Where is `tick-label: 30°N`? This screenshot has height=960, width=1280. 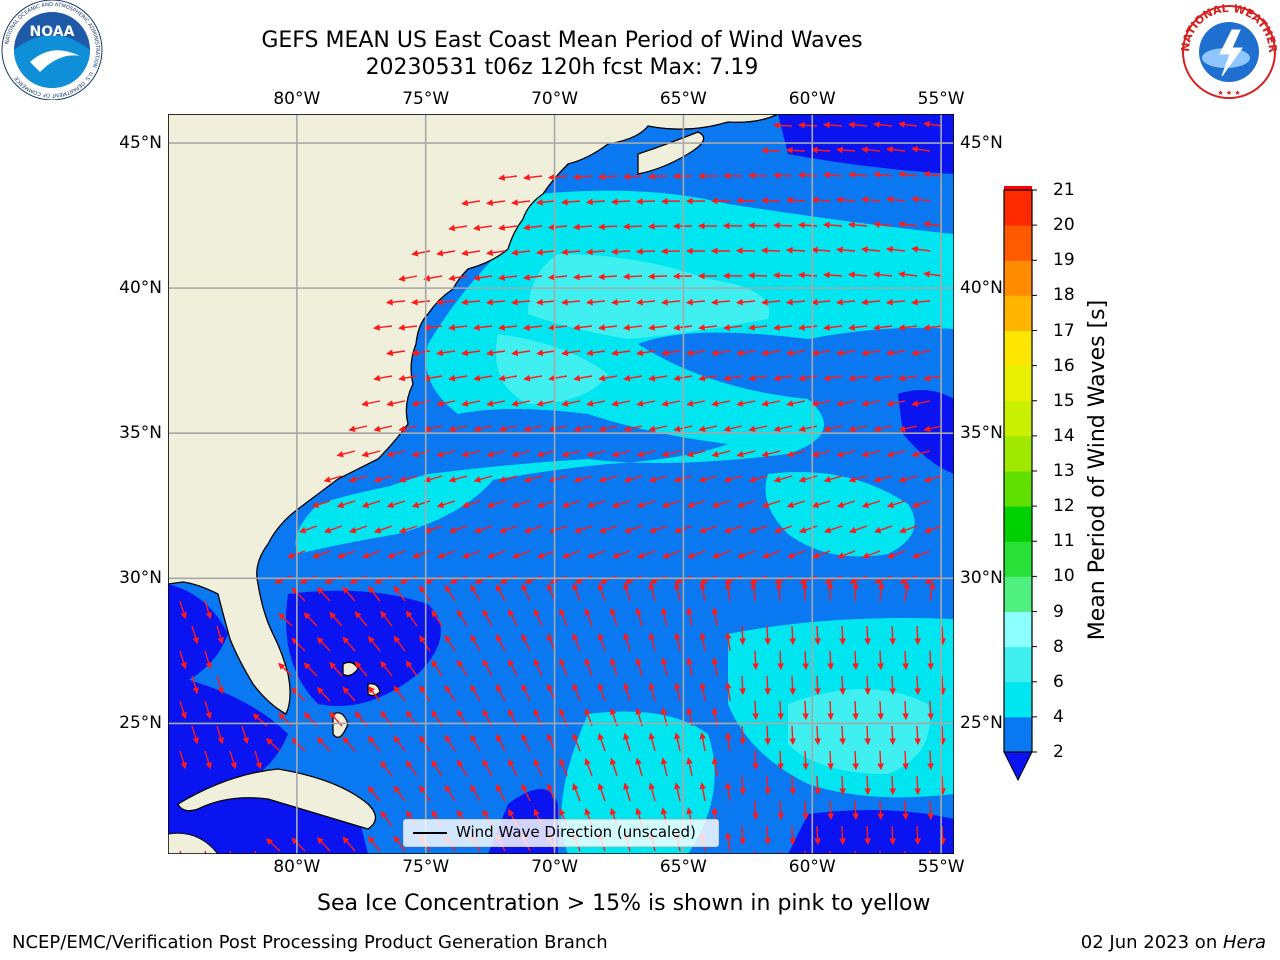 tick-label: 30°N is located at coordinates (140, 578).